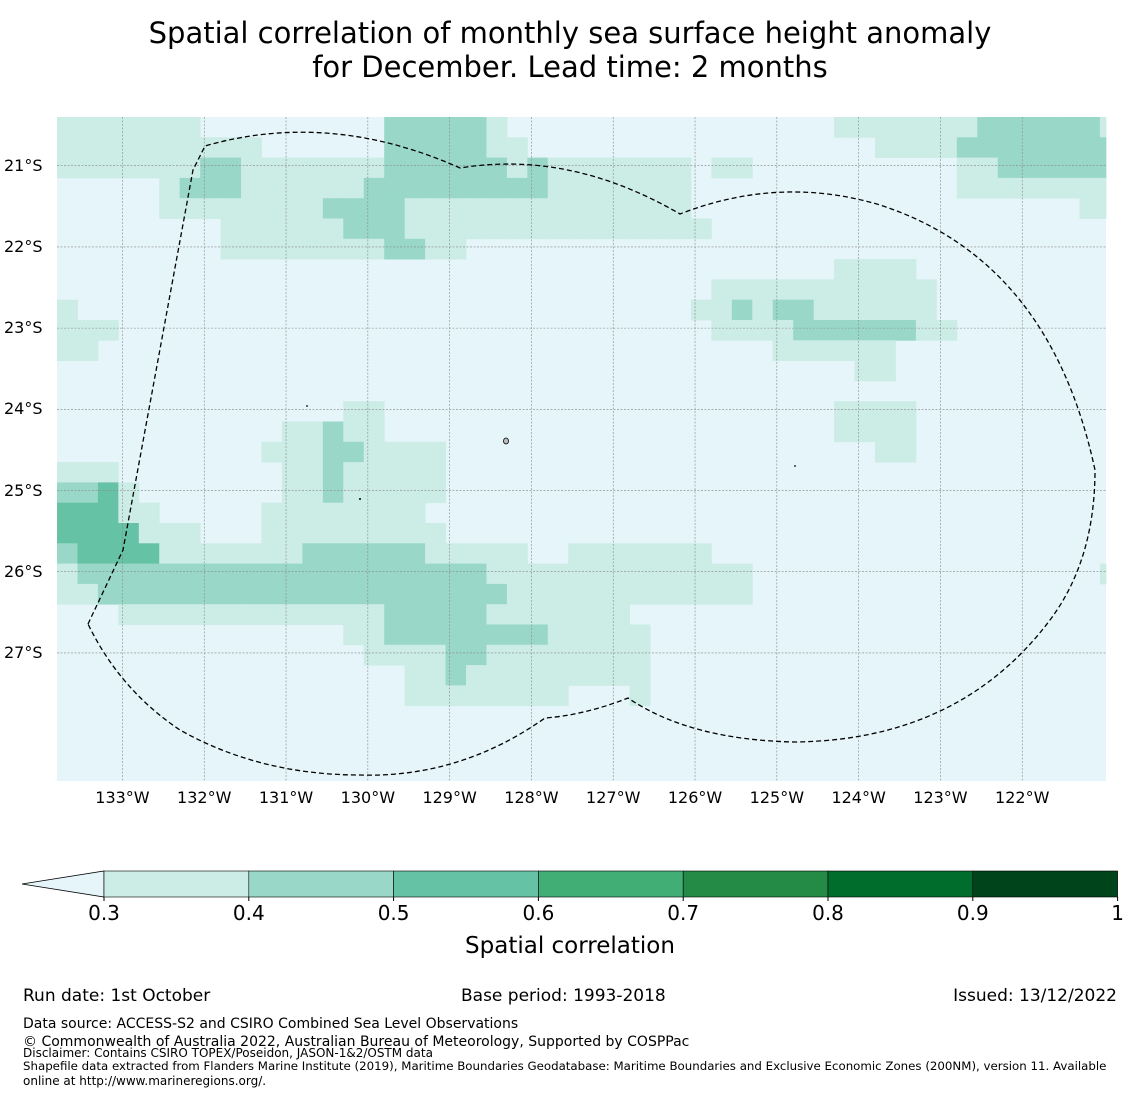  What do you see at coordinates (23, 246) in the screenshot?
I see `latitude-label: 22°S` at bounding box center [23, 246].